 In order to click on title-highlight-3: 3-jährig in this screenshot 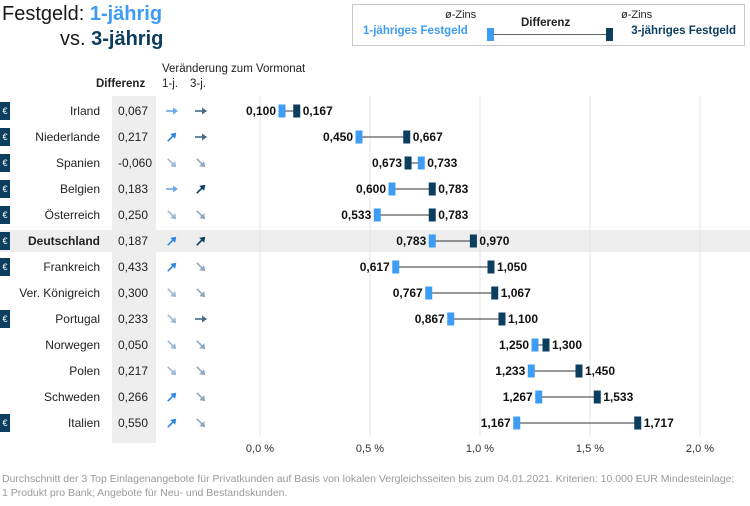, I will do `click(127, 39)`.